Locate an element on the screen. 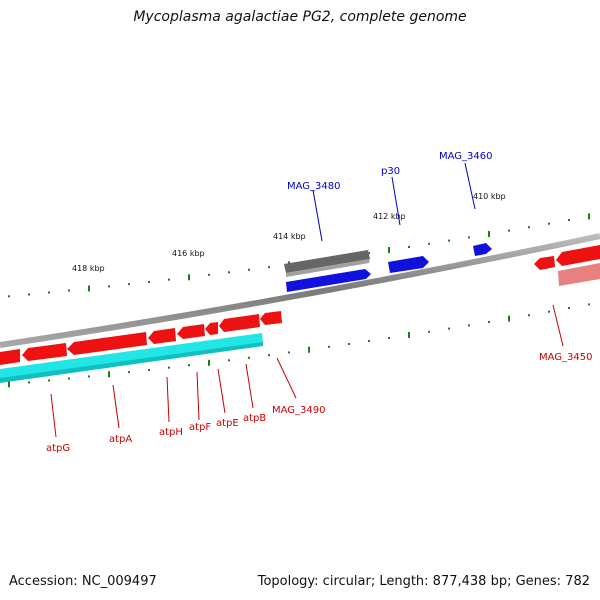  leader-p30 is located at coordinates (396, 201).